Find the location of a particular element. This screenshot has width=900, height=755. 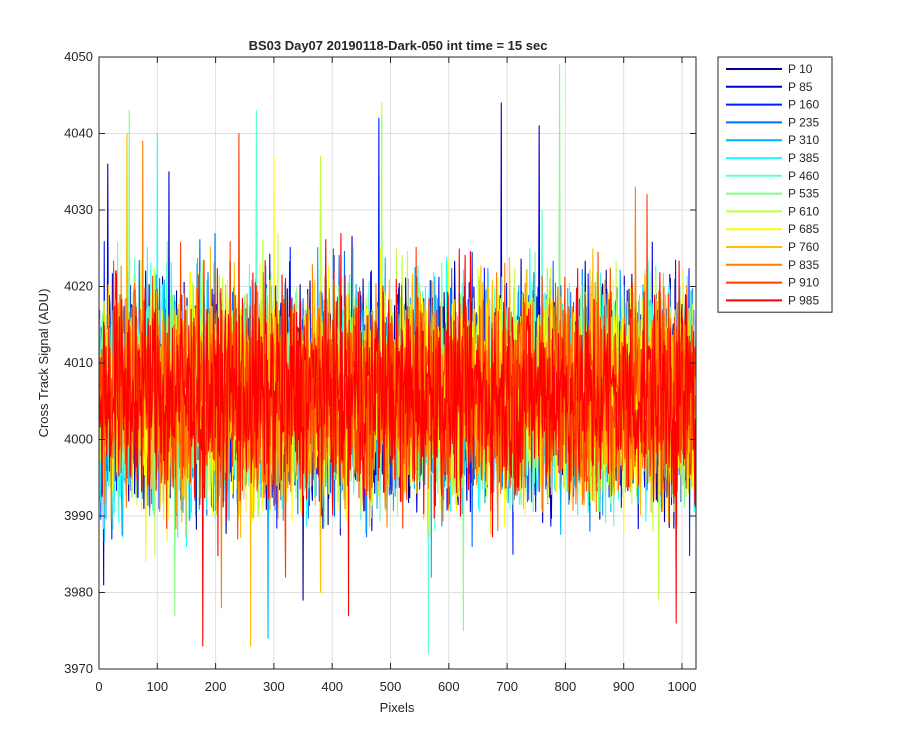

y-tick-label: 4040 is located at coordinates (78, 133).